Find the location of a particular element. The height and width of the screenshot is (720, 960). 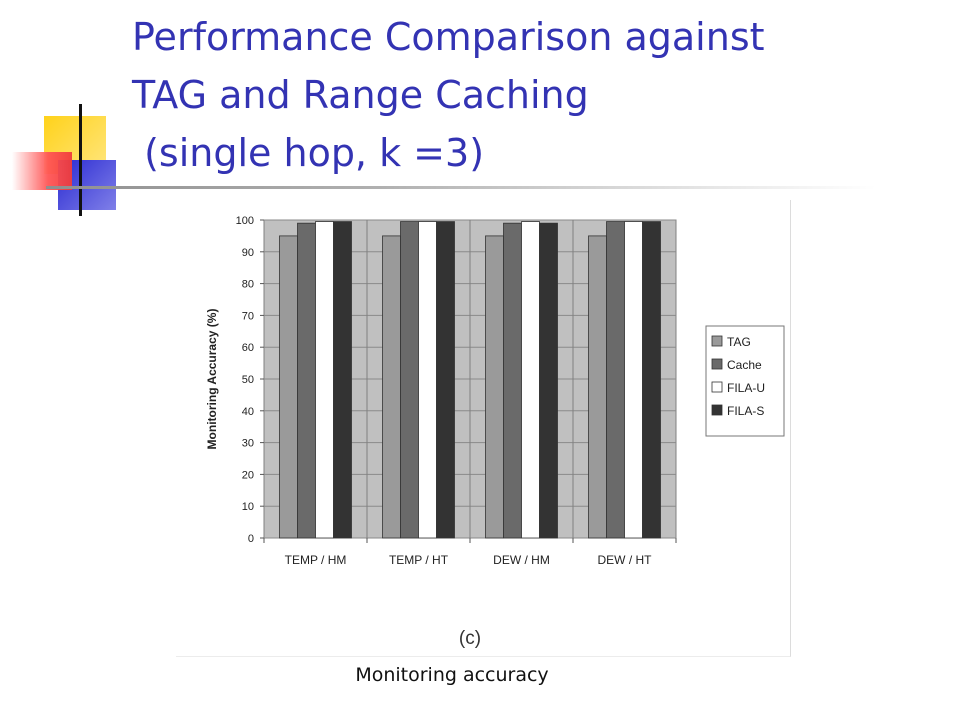

y-tick-label: 80 is located at coordinates (248, 285).